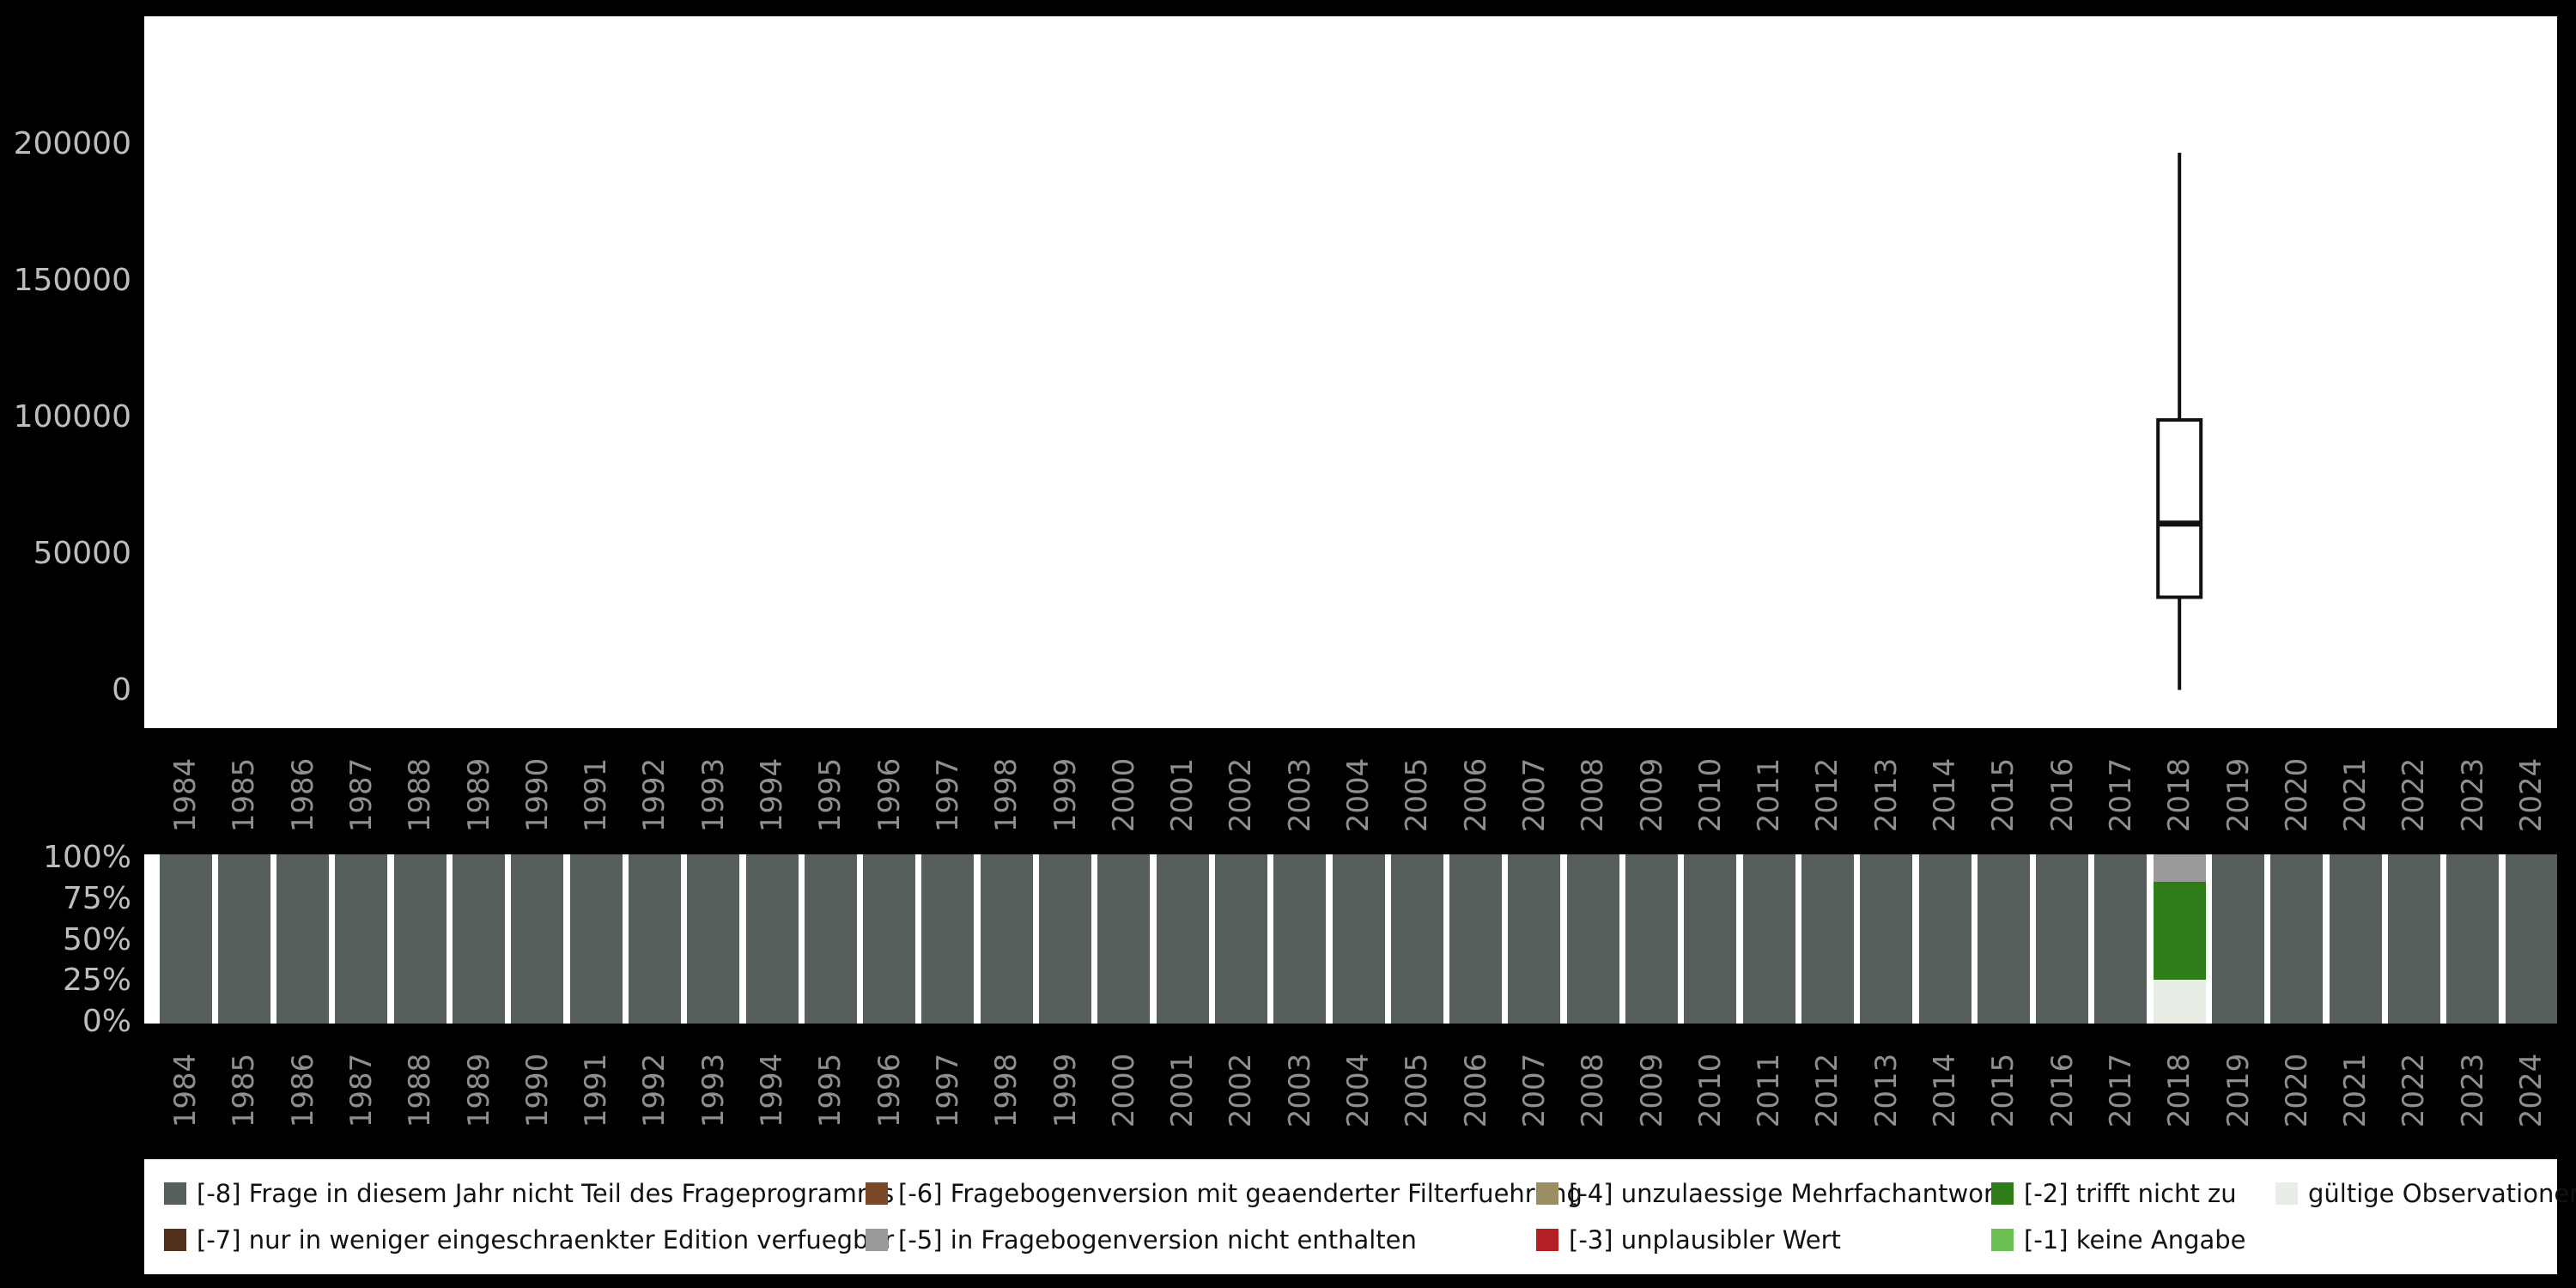 Image resolution: width=2576 pixels, height=1288 pixels. What do you see at coordinates (948, 939) in the screenshot?
I see `stacked-bar-1997` at bounding box center [948, 939].